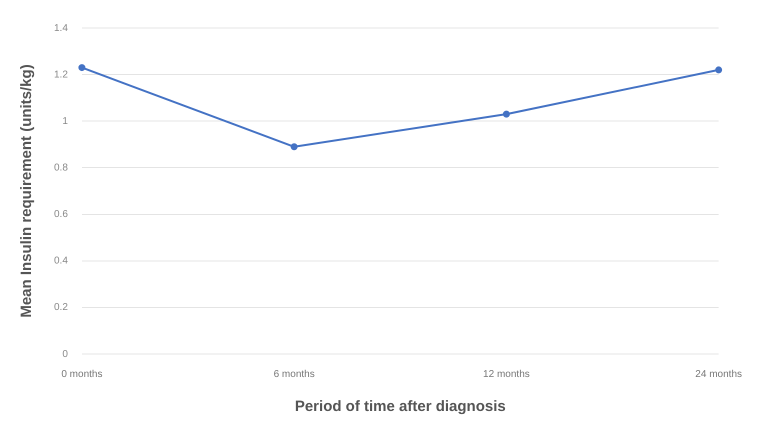 Image resolution: width=764 pixels, height=432 pixels. I want to click on y-tick-label: 1.2, so click(61, 74).